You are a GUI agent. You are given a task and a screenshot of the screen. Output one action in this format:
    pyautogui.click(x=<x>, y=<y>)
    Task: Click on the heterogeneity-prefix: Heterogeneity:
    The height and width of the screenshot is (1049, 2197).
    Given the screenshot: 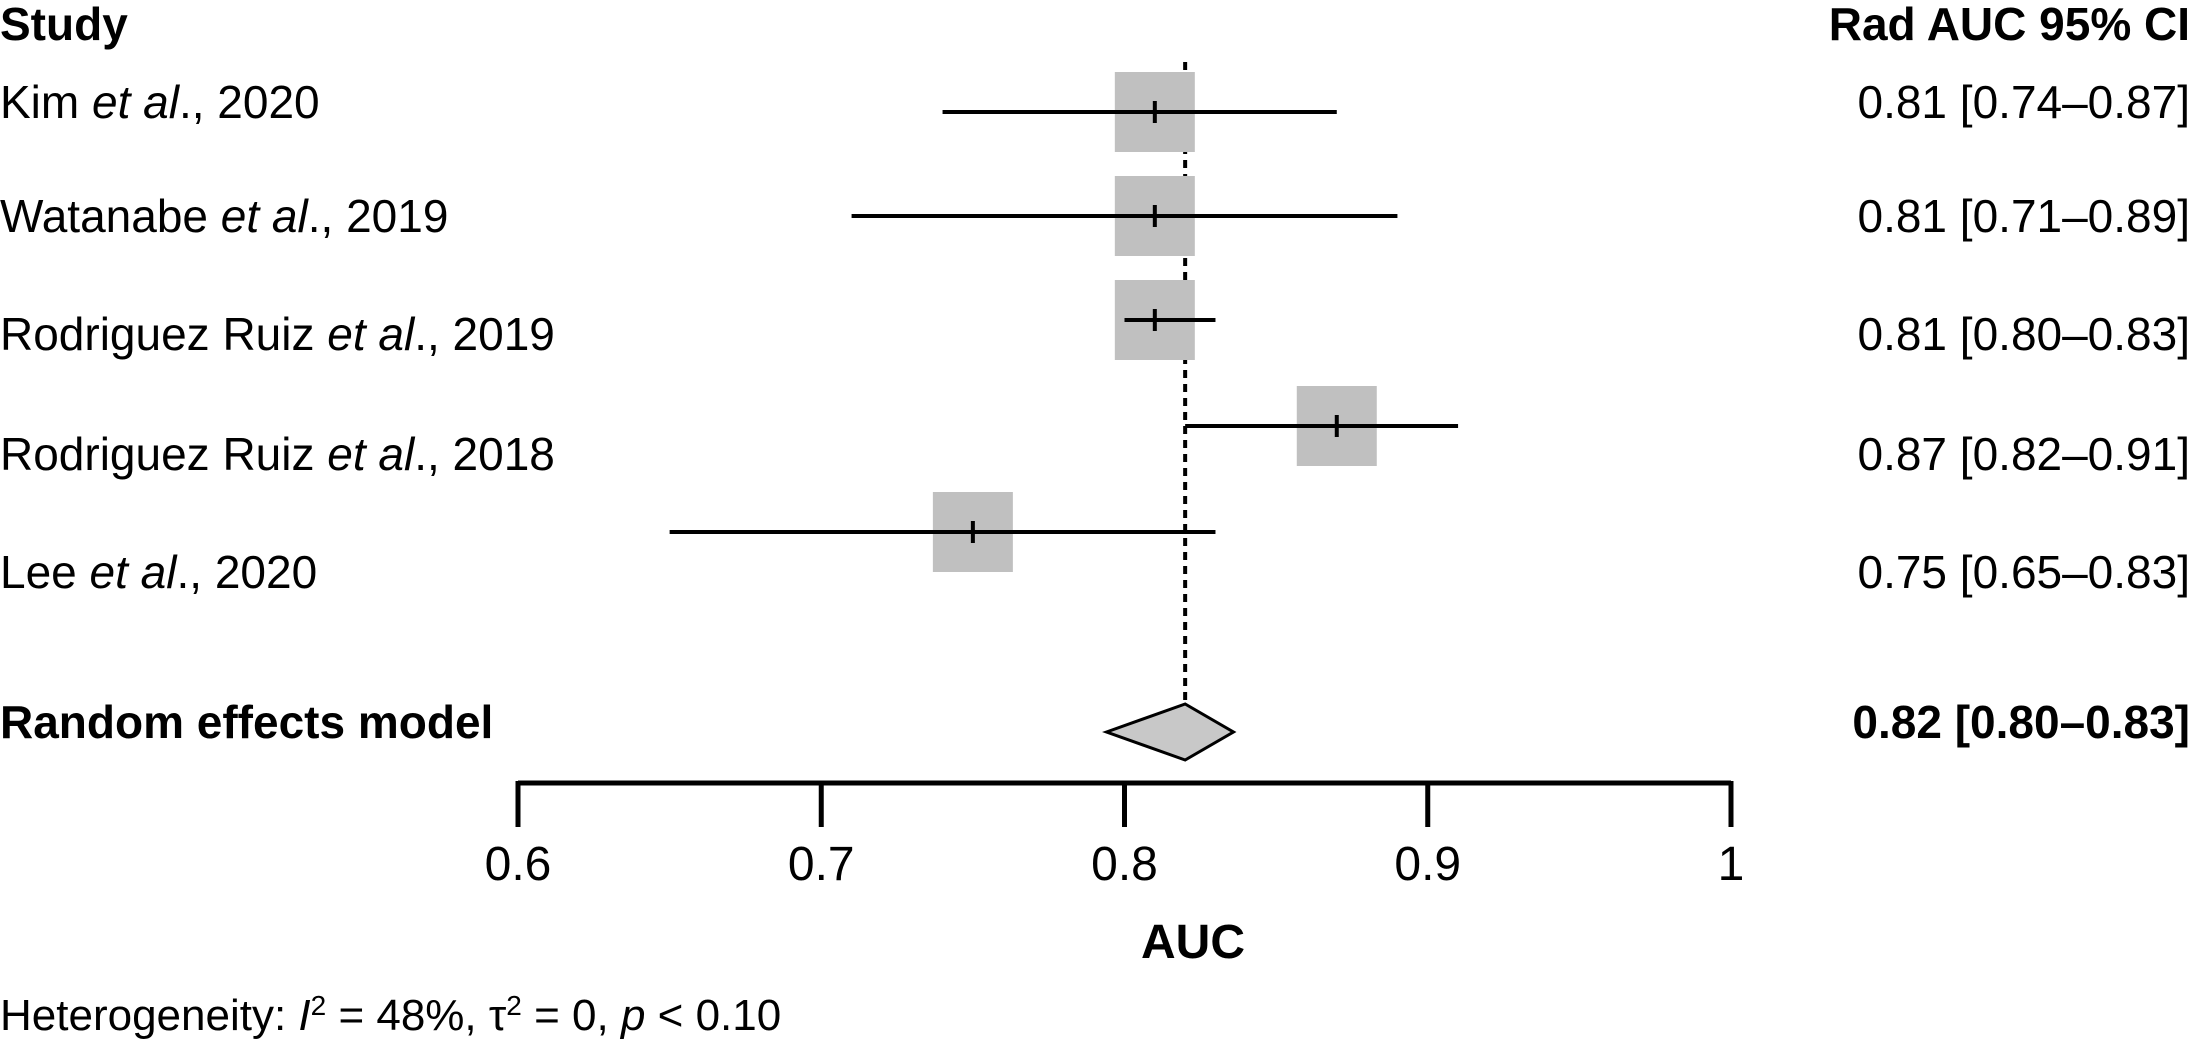 What is the action you would take?
    pyautogui.click(x=149, y=1015)
    